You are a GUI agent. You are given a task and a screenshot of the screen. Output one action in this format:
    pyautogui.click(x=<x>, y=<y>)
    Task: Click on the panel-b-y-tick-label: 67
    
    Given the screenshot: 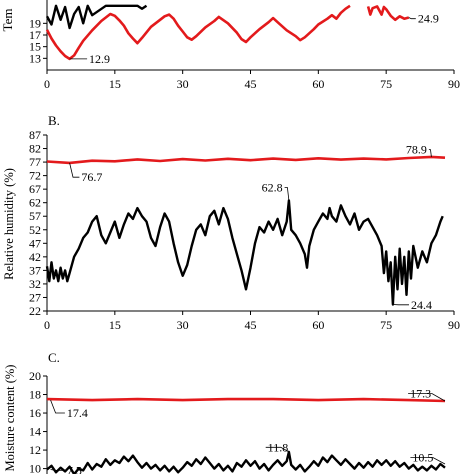 What is the action you would take?
    pyautogui.click(x=35, y=189)
    